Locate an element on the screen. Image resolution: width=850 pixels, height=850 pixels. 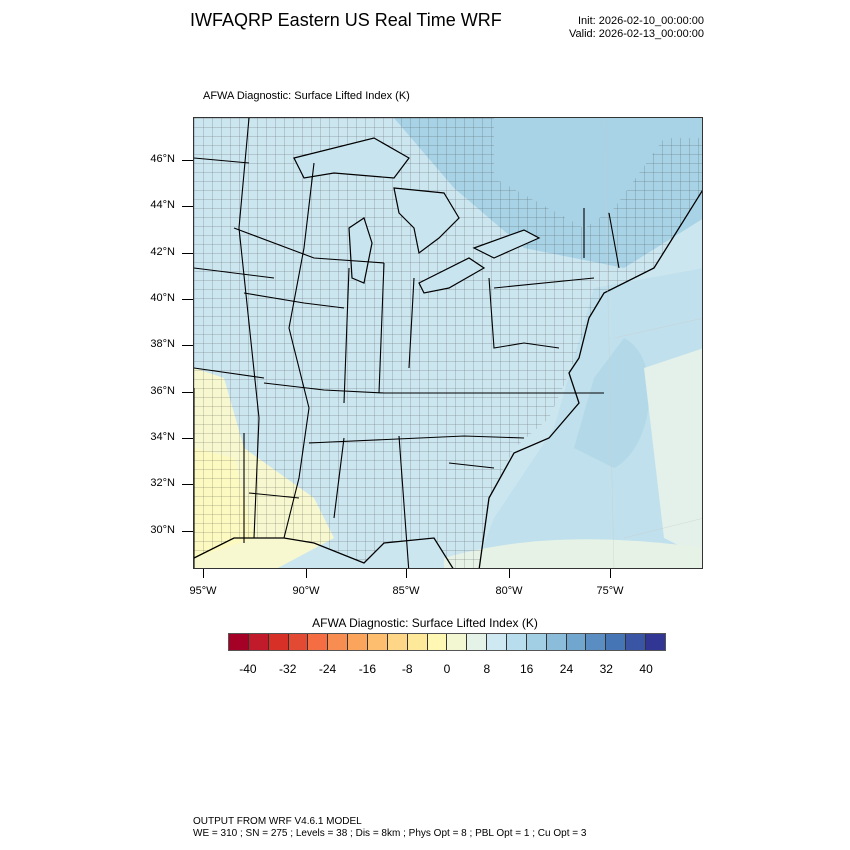
atlantic-coastline is located at coordinates (590, 378).